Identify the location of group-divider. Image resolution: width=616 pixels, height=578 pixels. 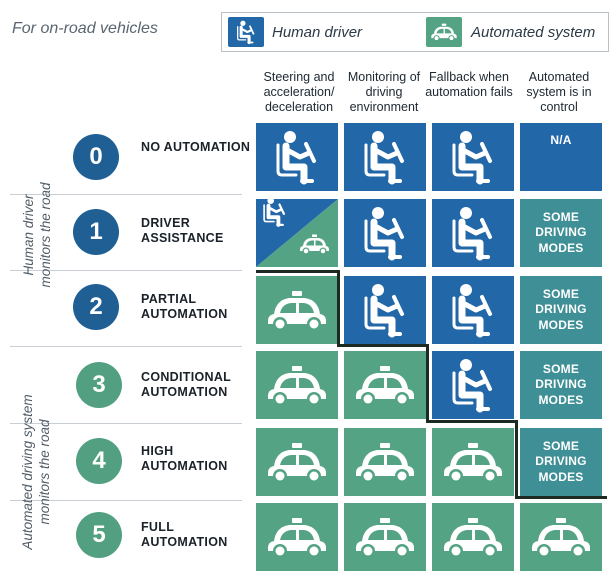
(126, 346).